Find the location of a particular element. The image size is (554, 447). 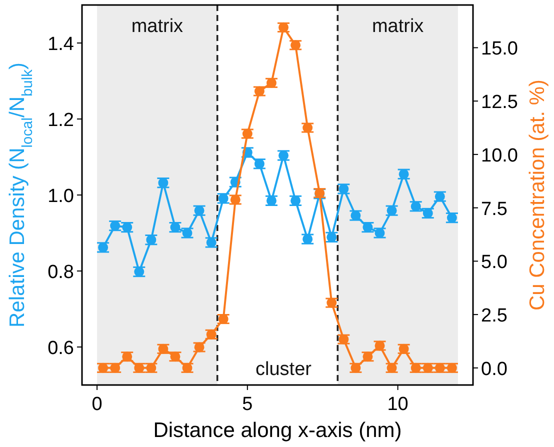

y2-tick-label: 10.0 is located at coordinates (499, 155).